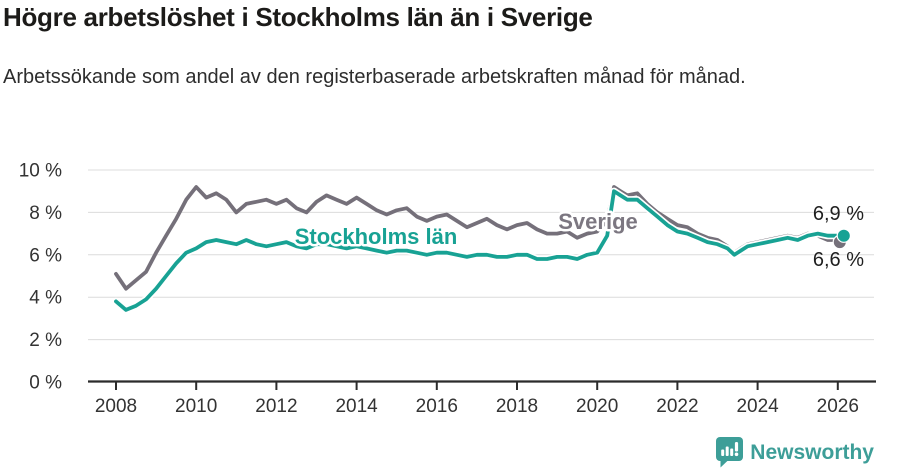 Image resolution: width=900 pixels, height=474 pixels. I want to click on y-tick-label-6: 6 %, so click(45, 255).